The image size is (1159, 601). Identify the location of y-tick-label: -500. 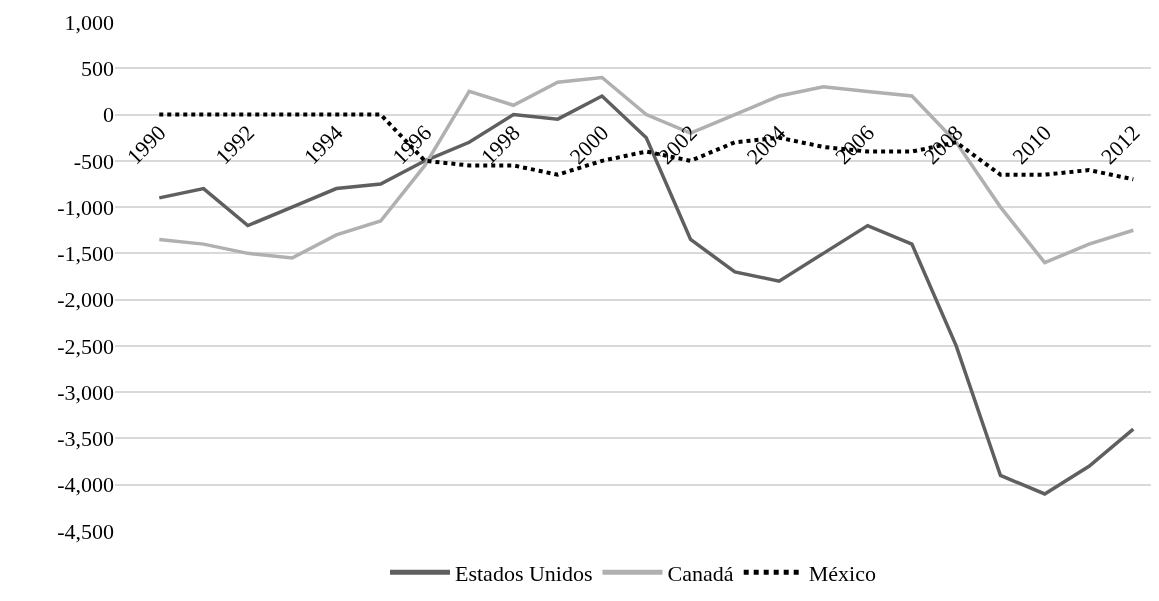
(93, 161).